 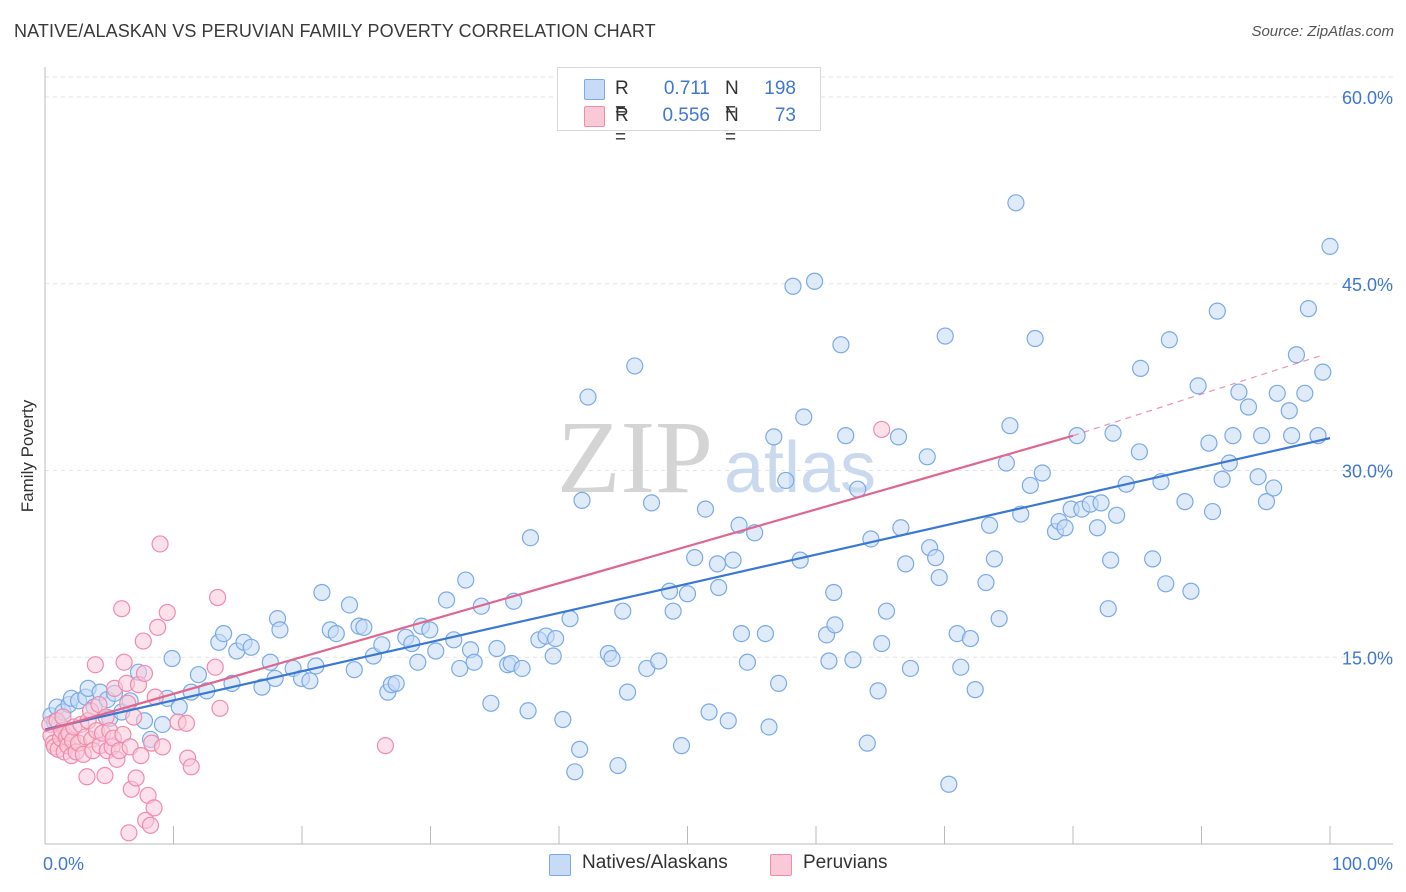 I want to click on x-tick-label-min: 0.0%, so click(x=63, y=864).